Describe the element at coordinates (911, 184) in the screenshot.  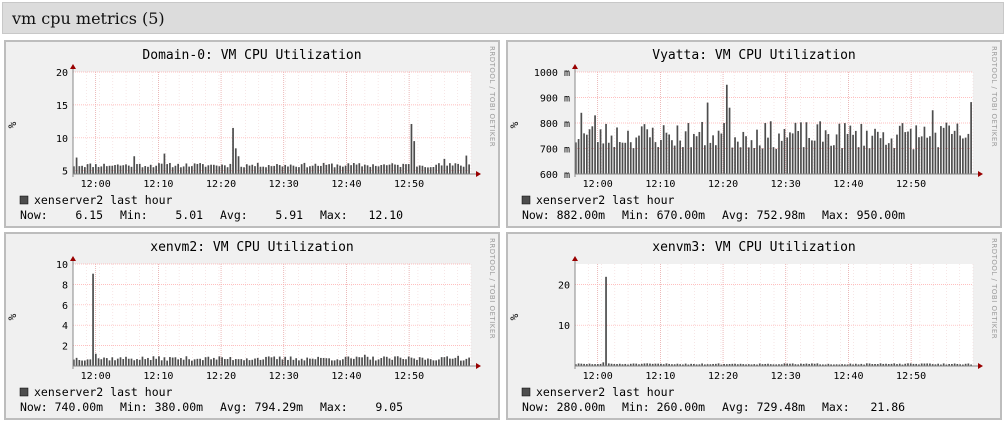
I see `x-tick-label: 12:50` at that location.